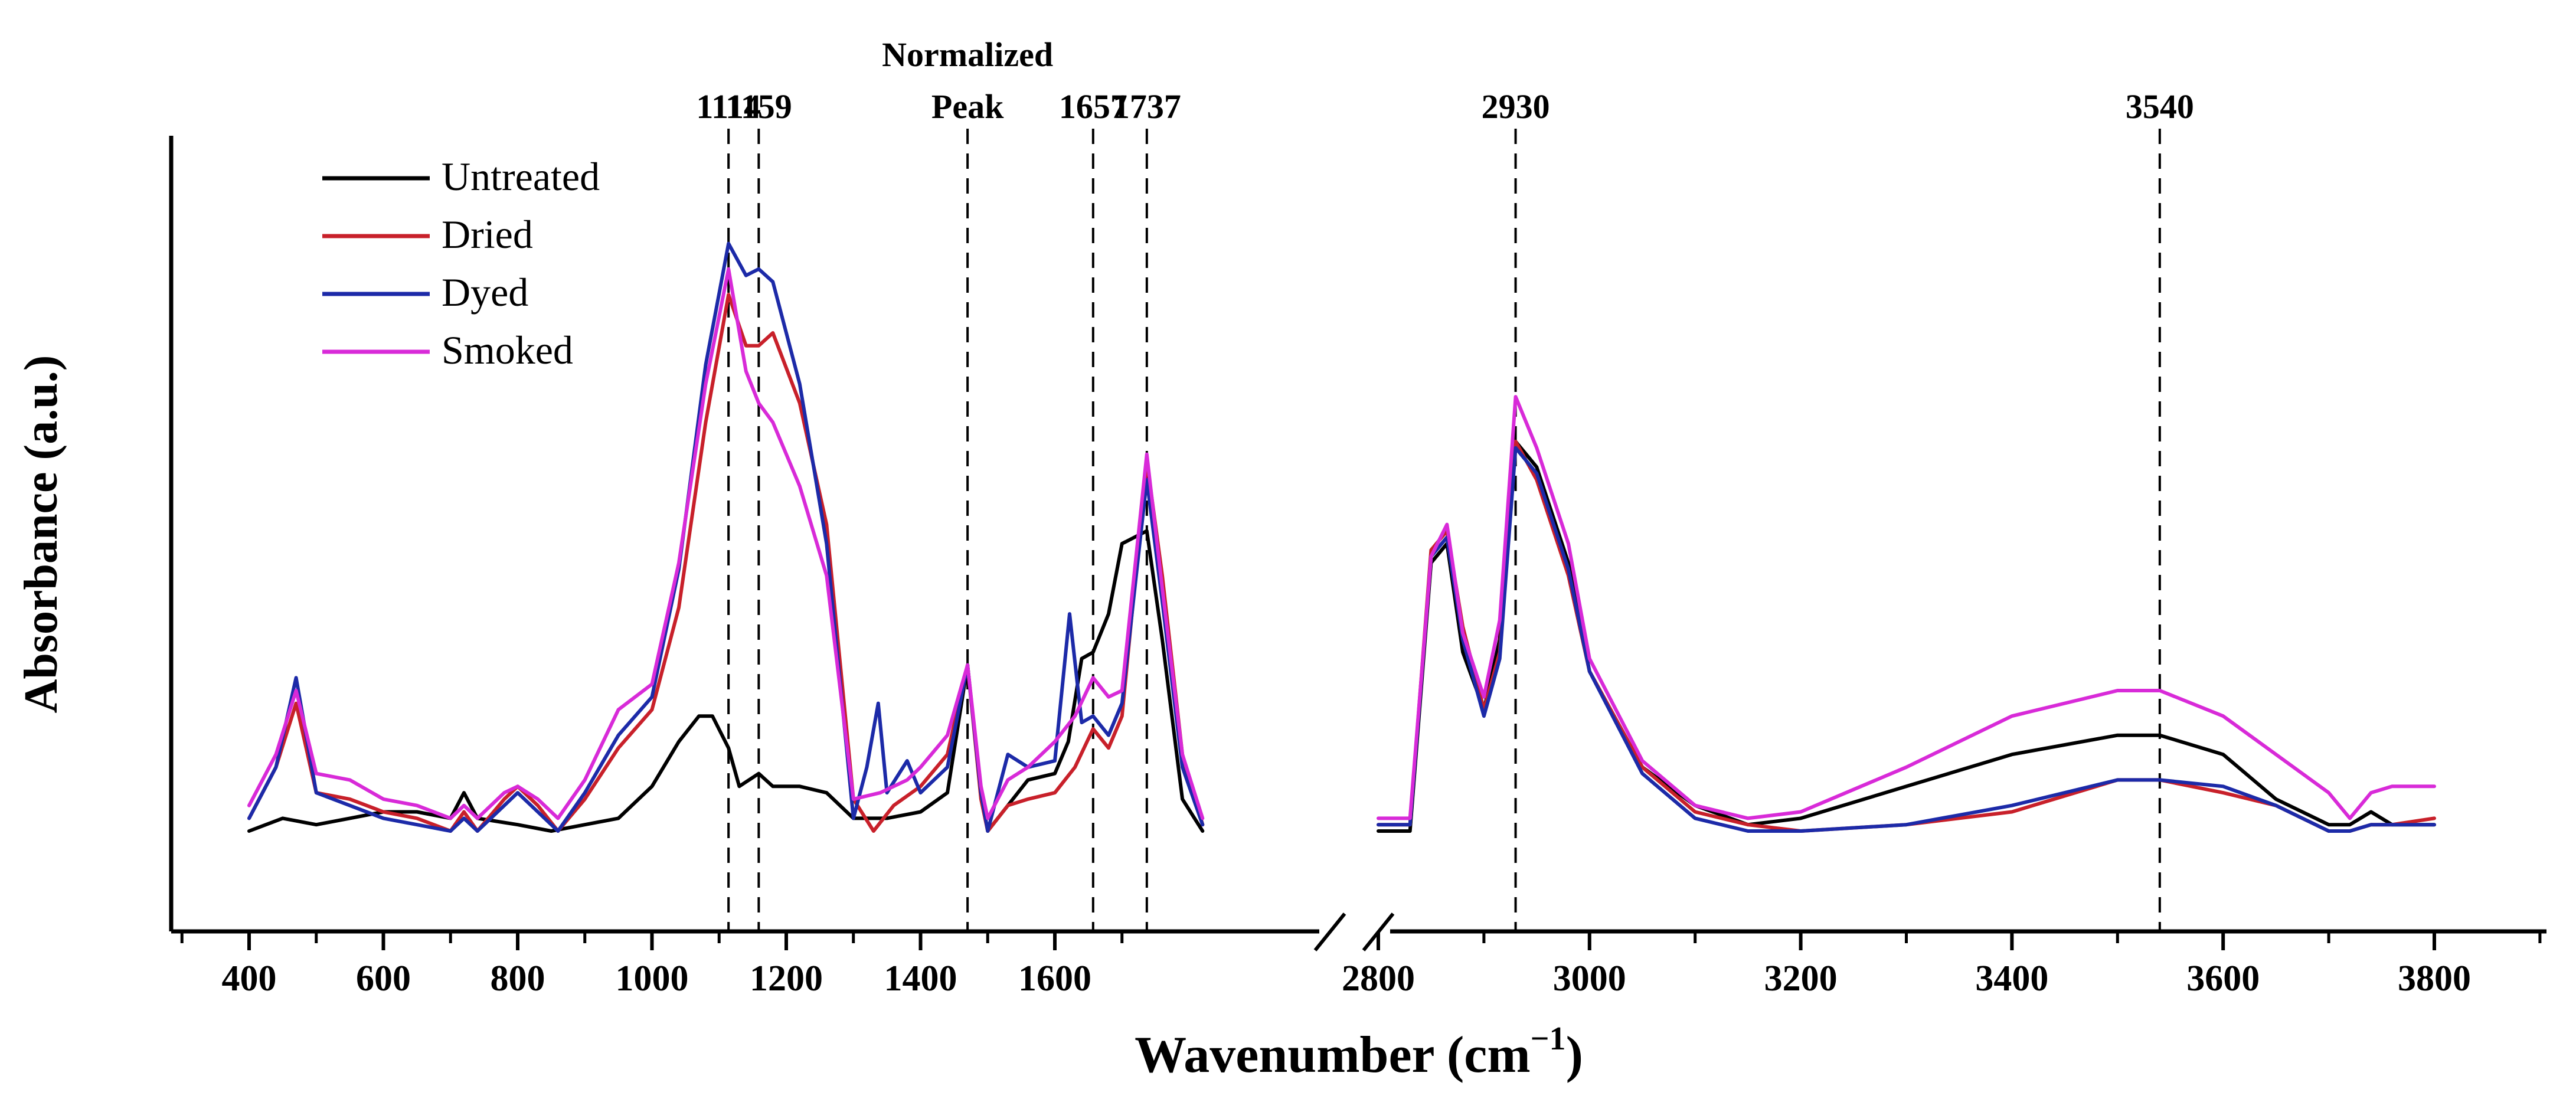  What do you see at coordinates (1093, 106) in the screenshot?
I see `annotation-label: 1657` at bounding box center [1093, 106].